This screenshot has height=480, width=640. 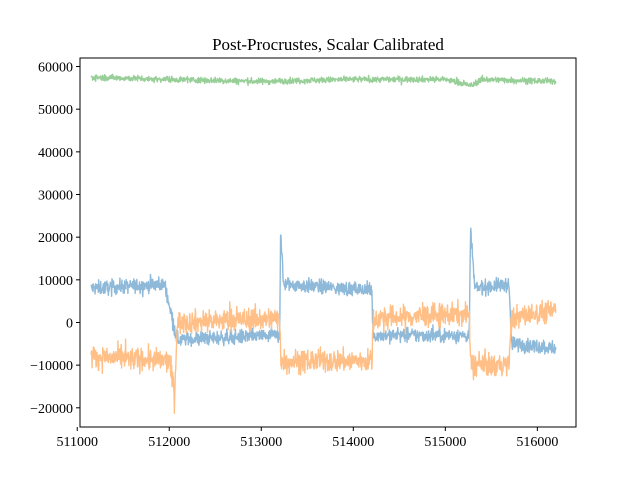 I want to click on y-tick-label: 60000, so click(x=55, y=68).